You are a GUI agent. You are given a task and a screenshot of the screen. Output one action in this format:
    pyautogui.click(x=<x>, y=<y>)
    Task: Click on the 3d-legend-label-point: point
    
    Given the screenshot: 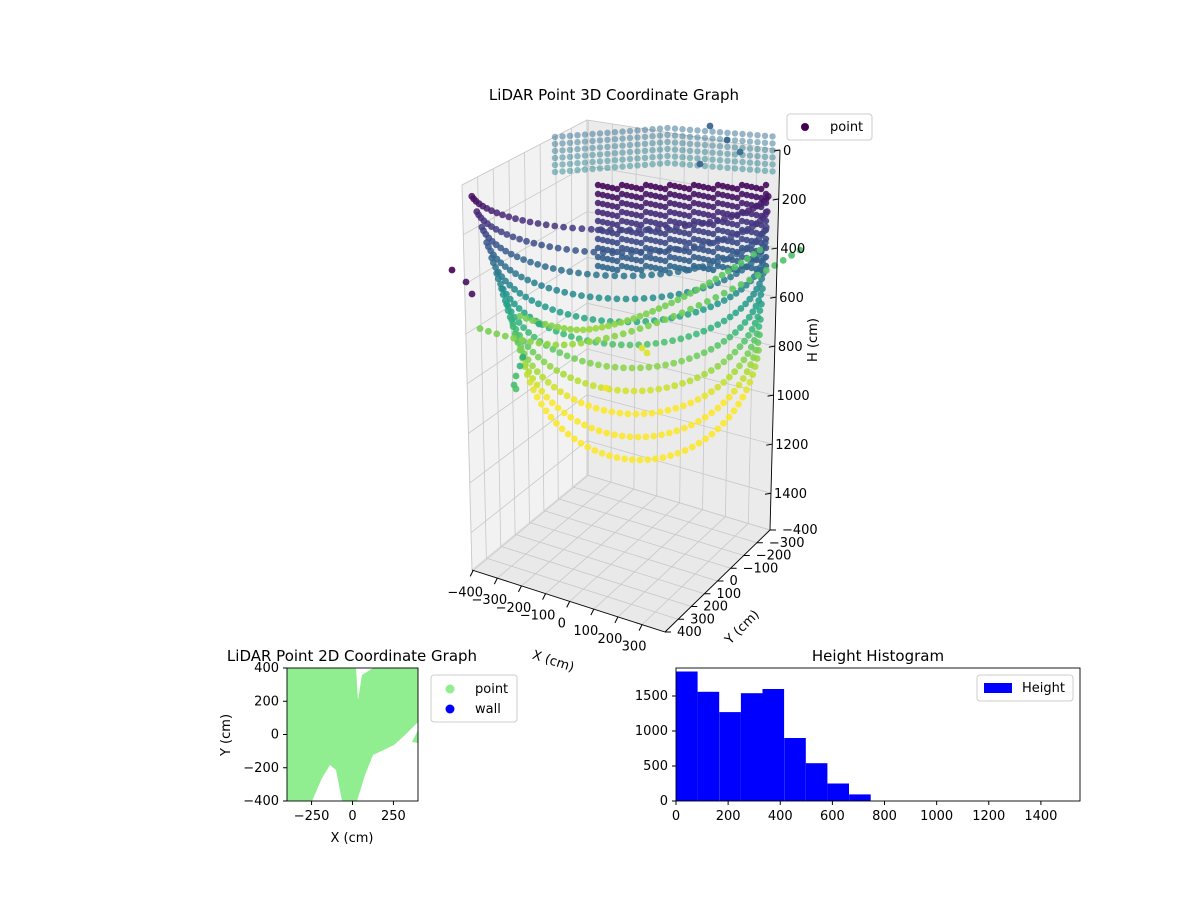 What is the action you would take?
    pyautogui.click(x=846, y=127)
    